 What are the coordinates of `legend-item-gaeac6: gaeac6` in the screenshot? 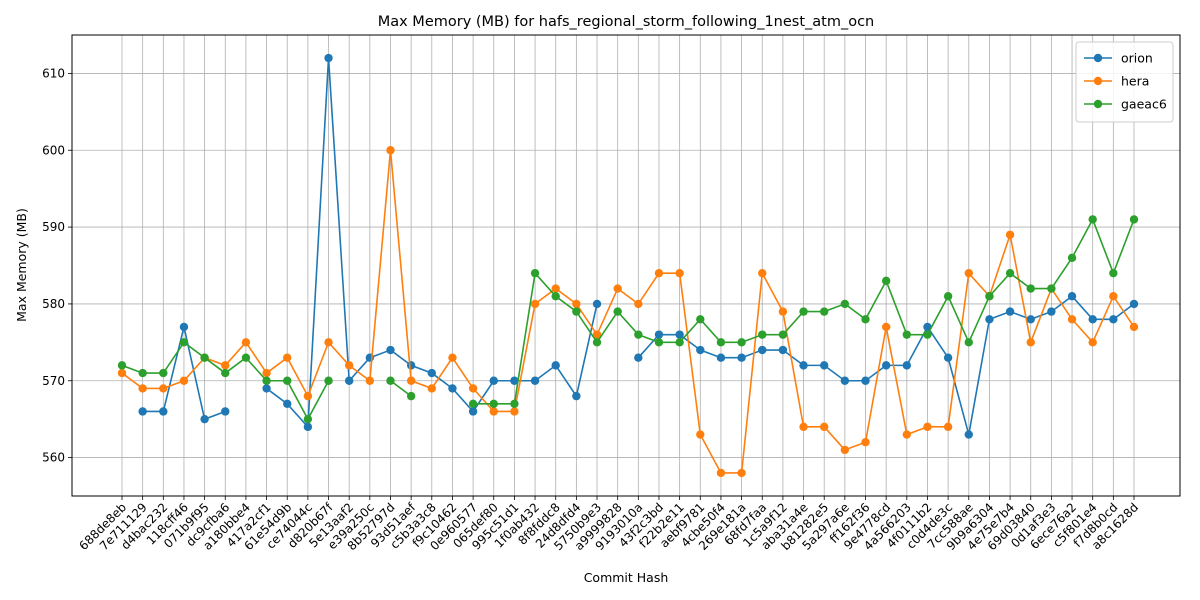 It's located at (1125, 104).